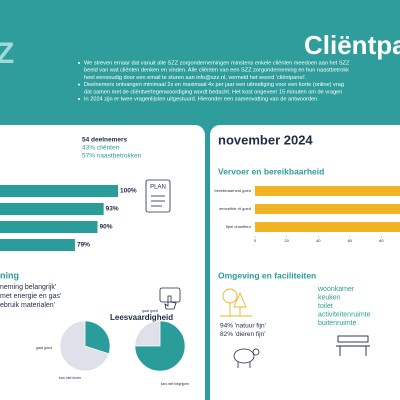 This screenshot has height=400, width=400. I want to click on bar-label: 93%, so click(112, 209).